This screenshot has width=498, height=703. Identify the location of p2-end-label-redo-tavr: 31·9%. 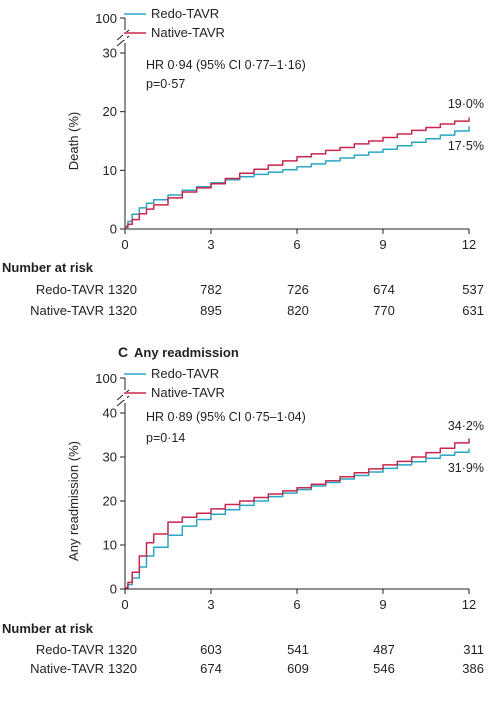
(466, 468).